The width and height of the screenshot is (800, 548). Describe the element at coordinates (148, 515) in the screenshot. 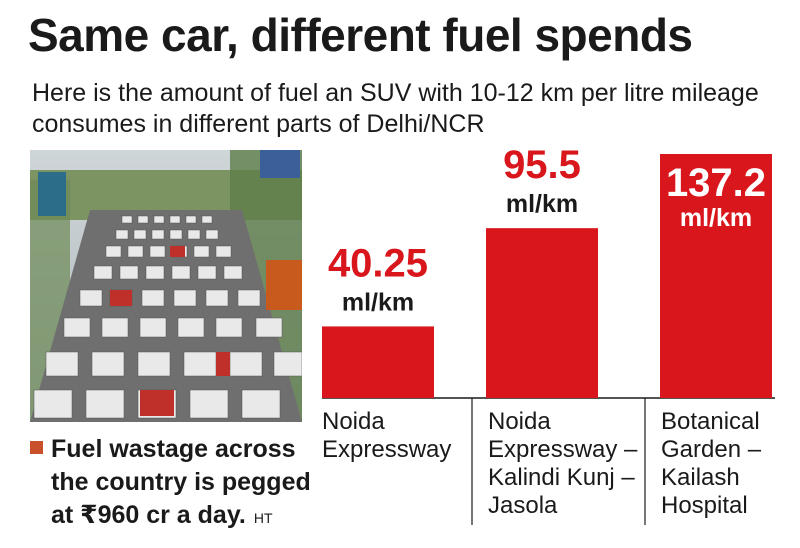

I see `caption-line-3: at ₹960 cr a day.` at that location.